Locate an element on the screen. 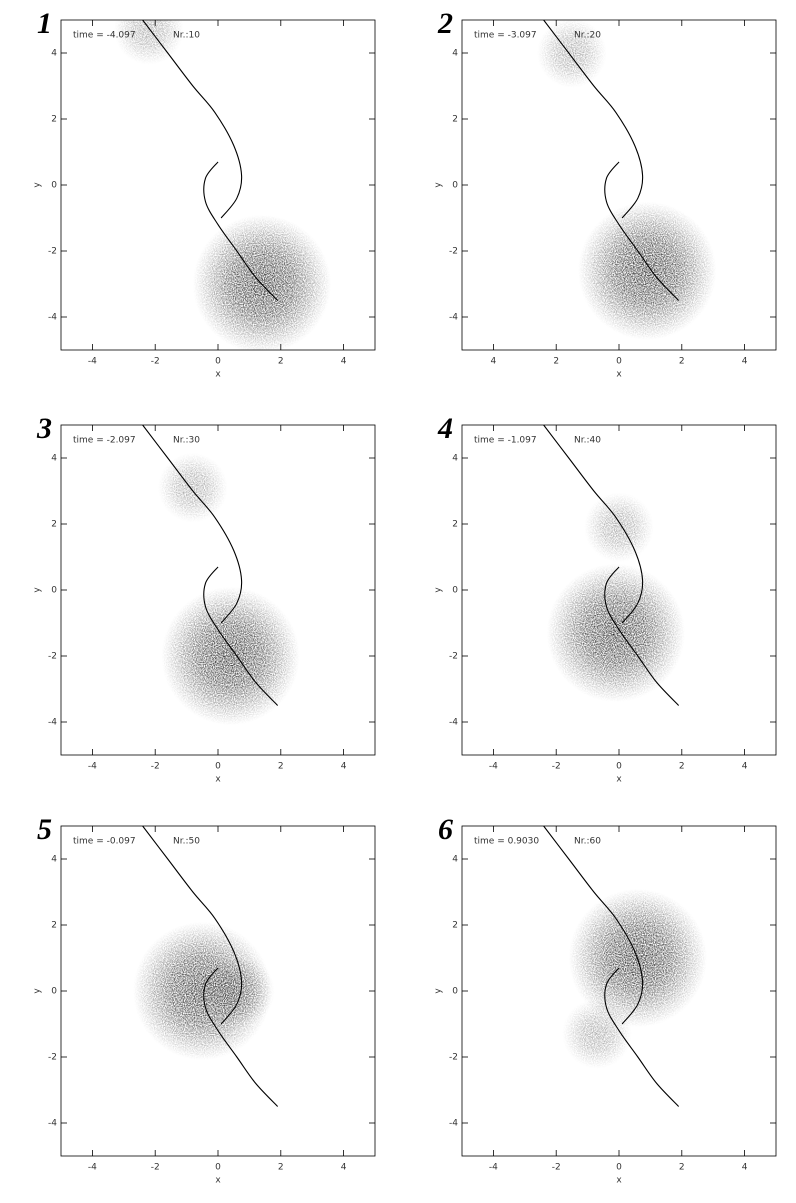  panel-number: 2 is located at coordinates (445, 23).